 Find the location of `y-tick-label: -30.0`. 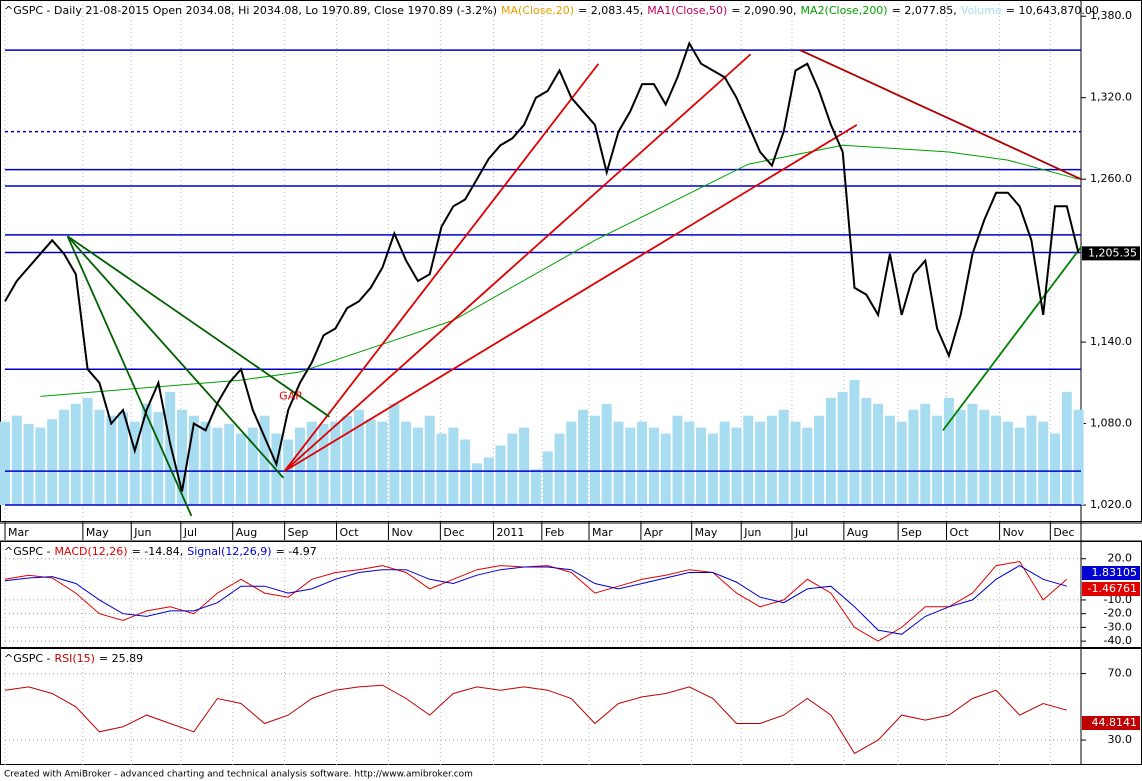

y-tick-label: -30.0 is located at coordinates (1118, 626).